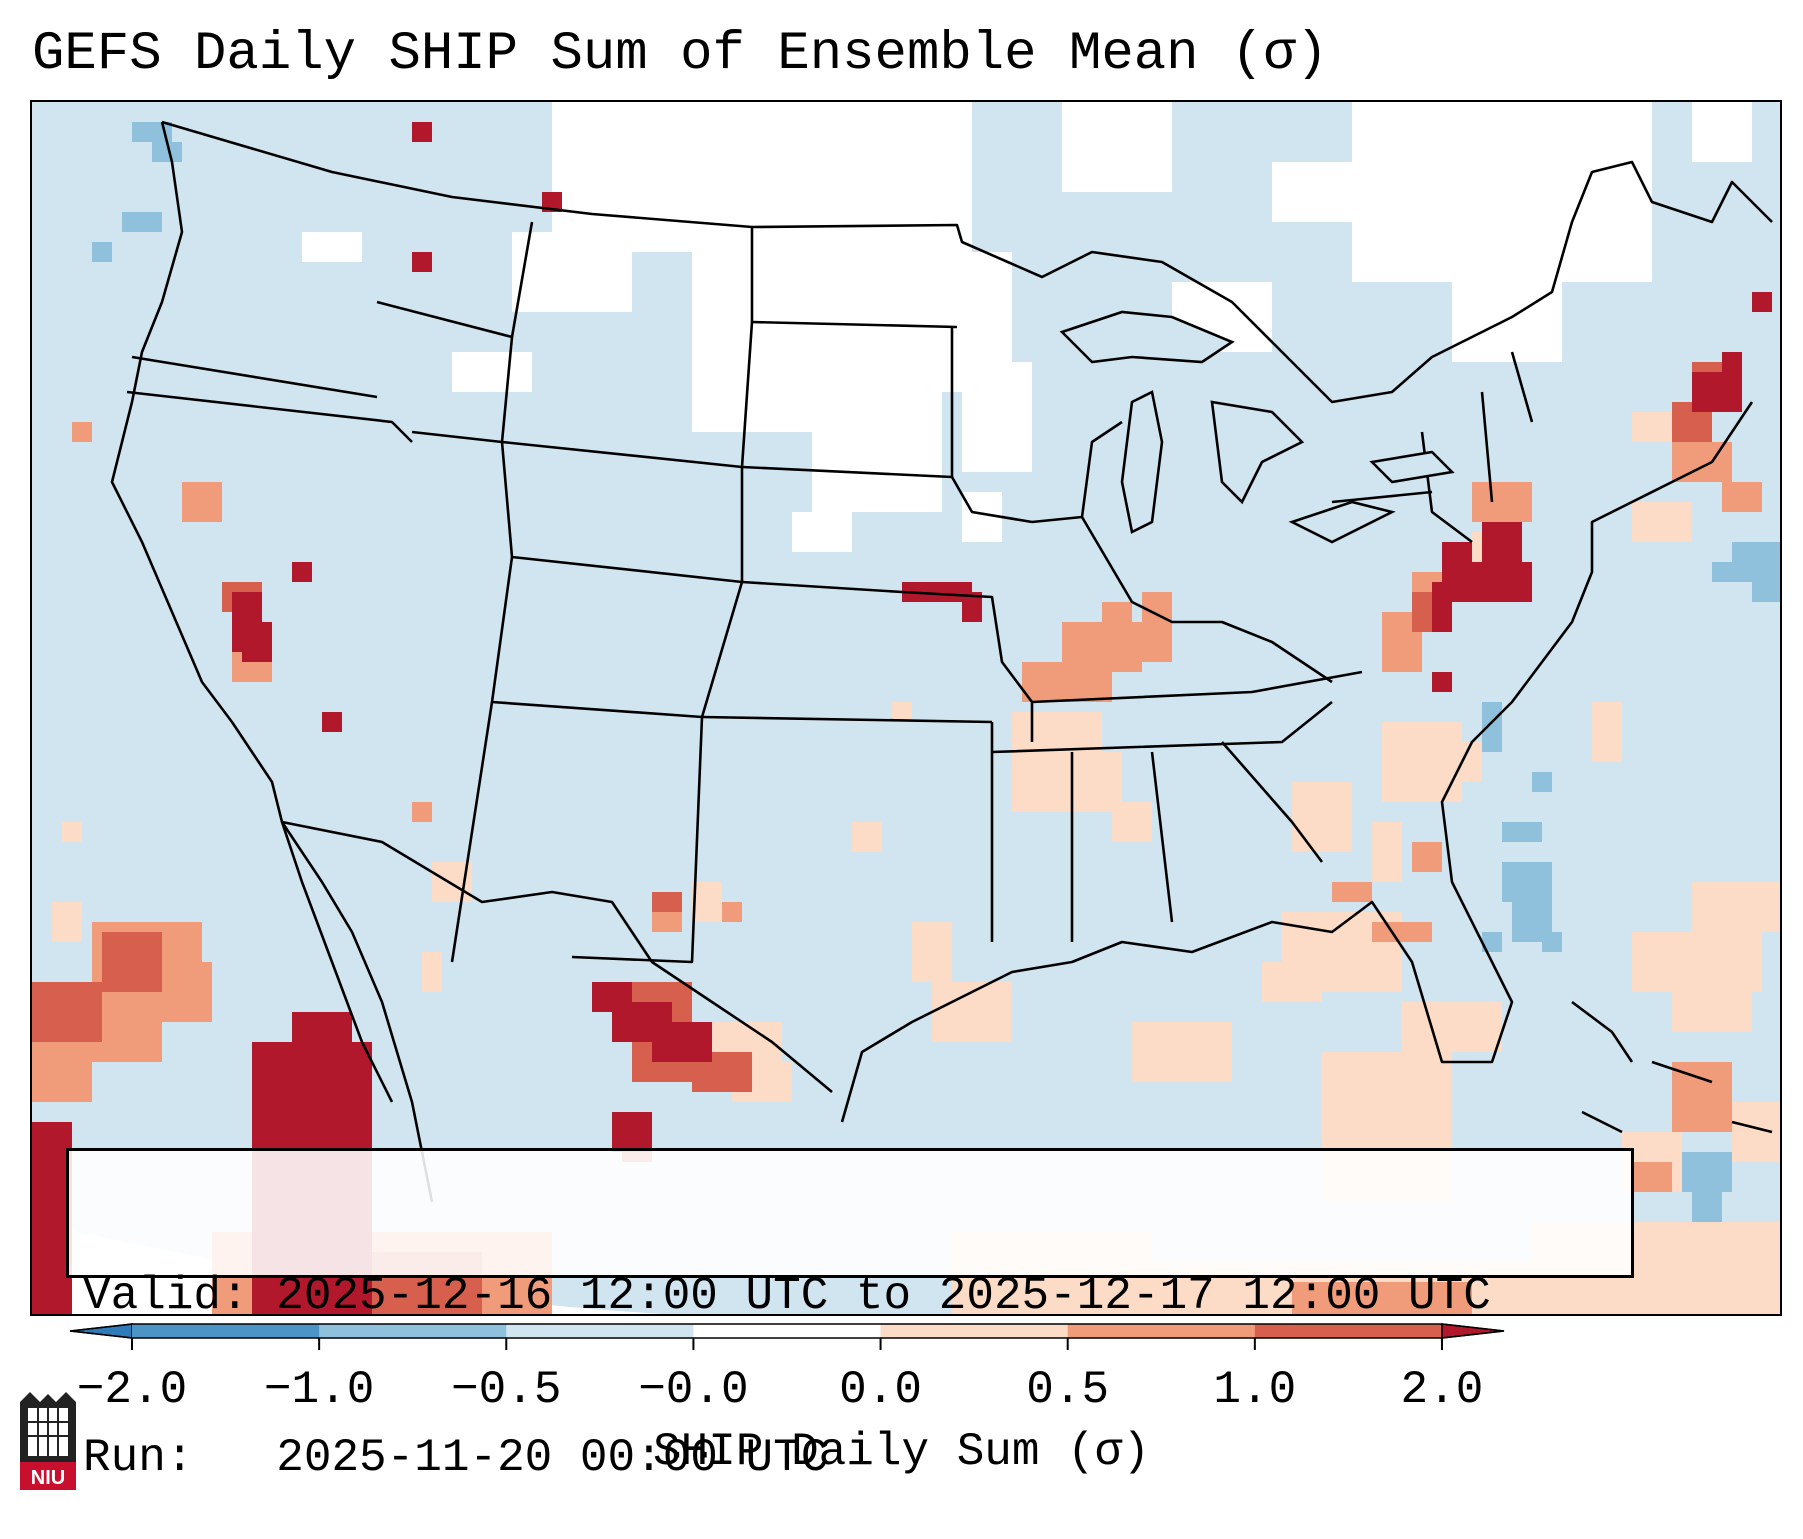 Image resolution: width=1803 pixels, height=1539 pixels. Describe the element at coordinates (48, 1478) in the screenshot. I see `svg-text: NIU` at that location.